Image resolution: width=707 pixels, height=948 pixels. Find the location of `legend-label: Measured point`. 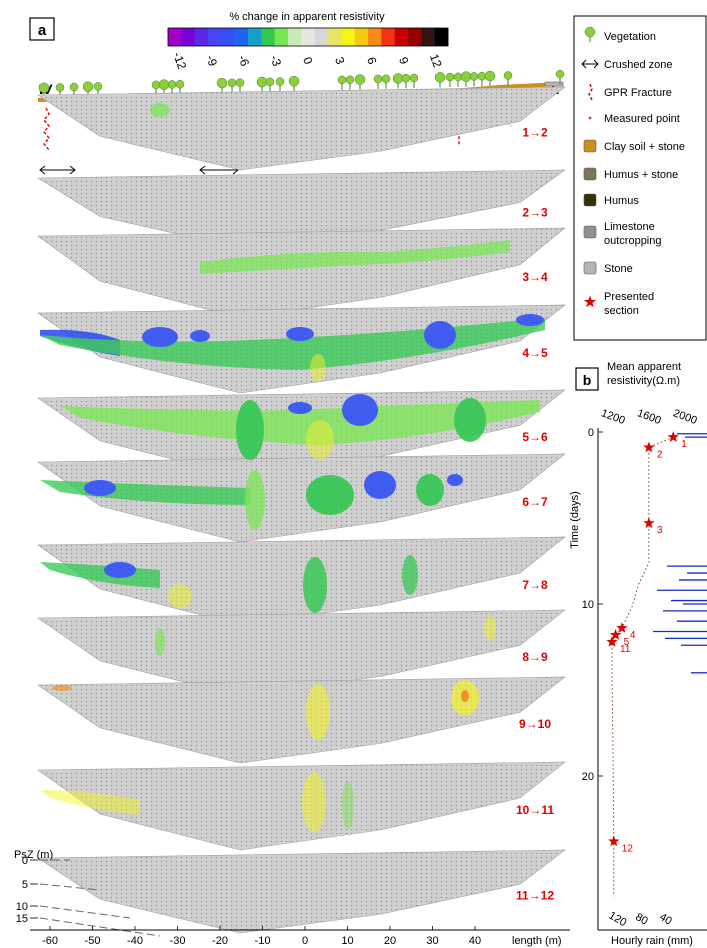

legend-label: Measured point is located at coordinates (642, 119).